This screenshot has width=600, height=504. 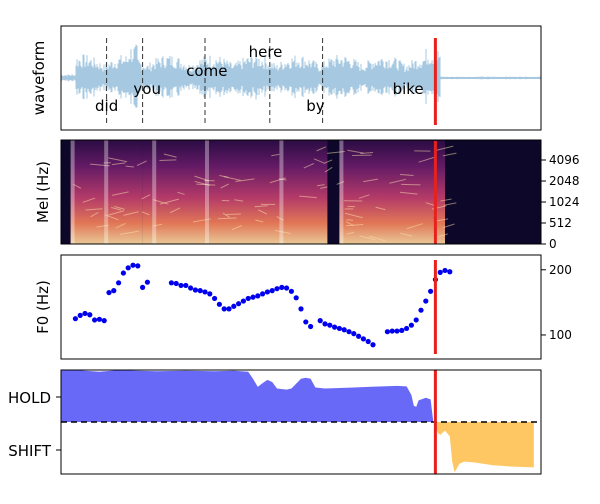 What do you see at coordinates (408, 89) in the screenshot?
I see `word-label-bike: bike` at bounding box center [408, 89].